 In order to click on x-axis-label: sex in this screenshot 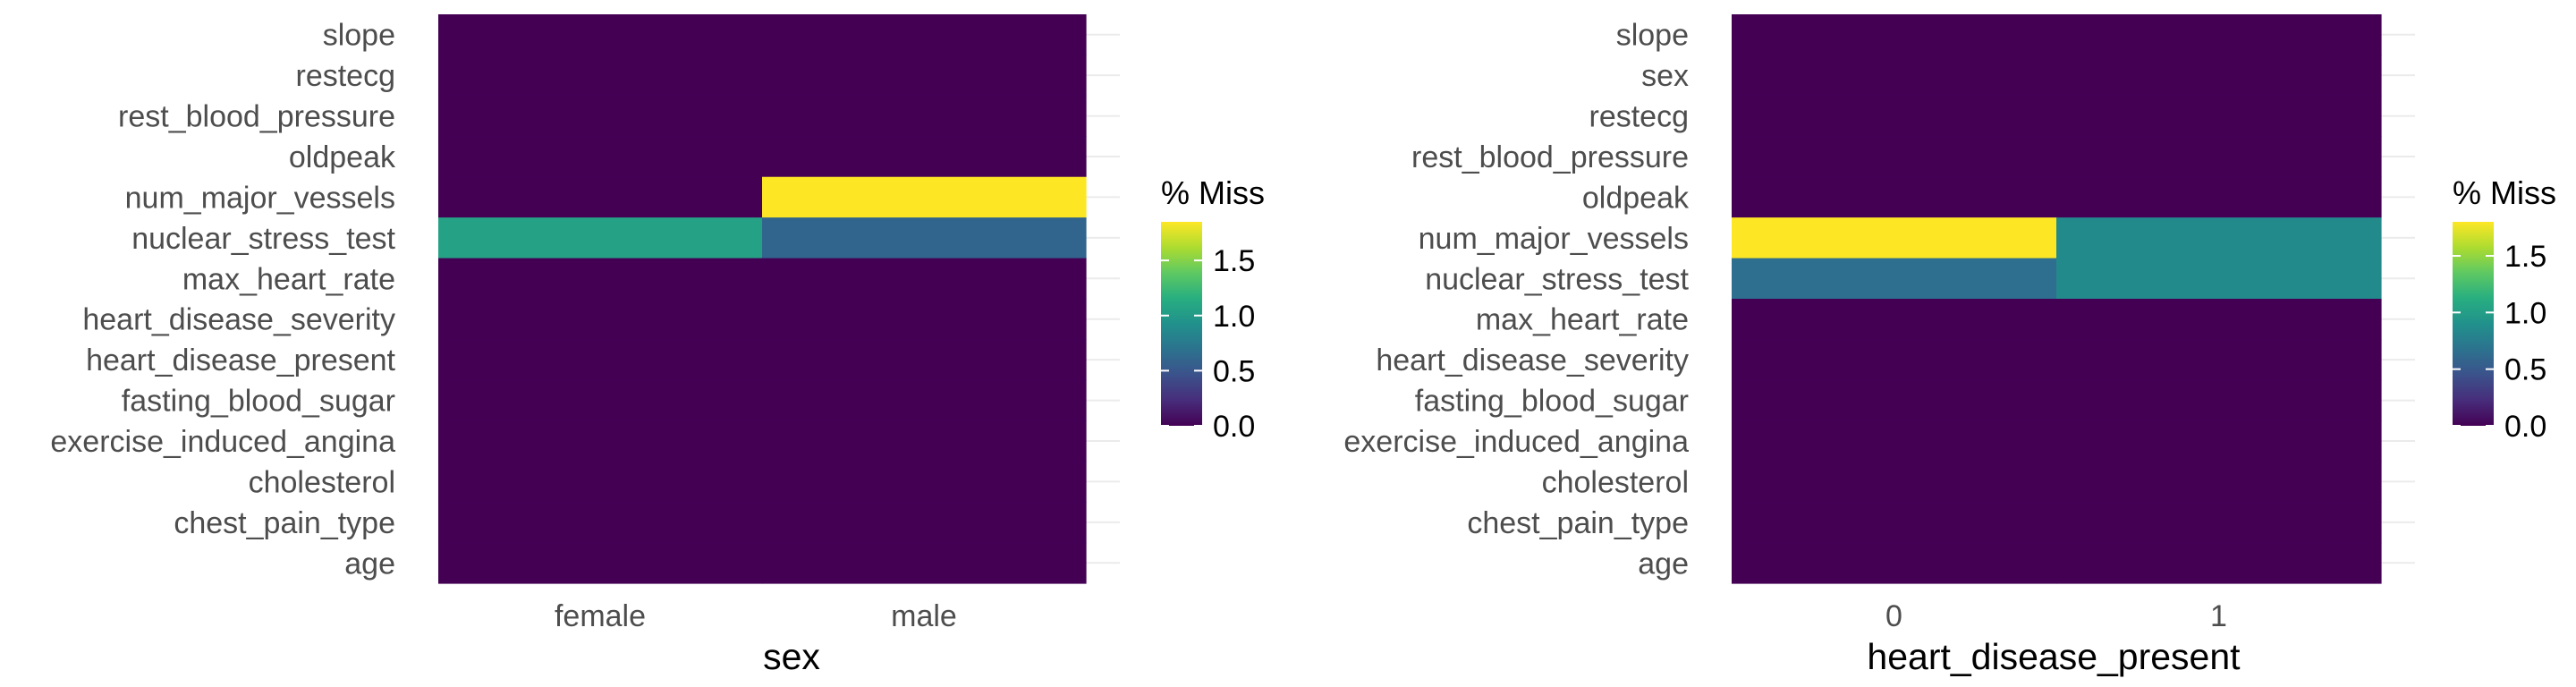, I will do `click(791, 656)`.